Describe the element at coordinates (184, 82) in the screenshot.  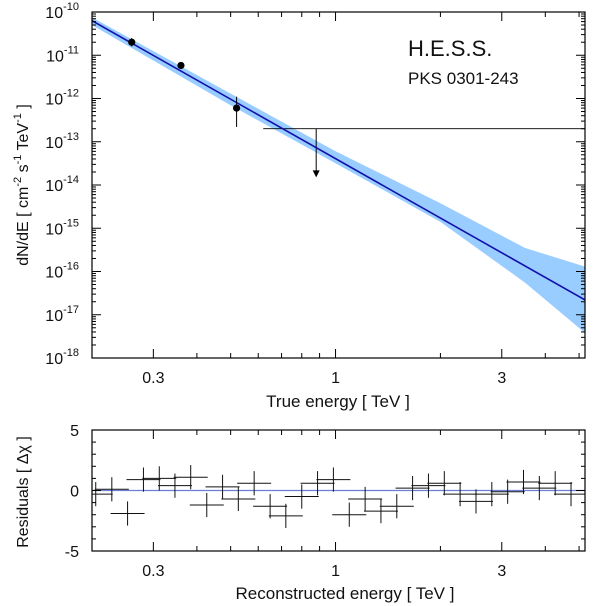
I see `points-layer` at that location.